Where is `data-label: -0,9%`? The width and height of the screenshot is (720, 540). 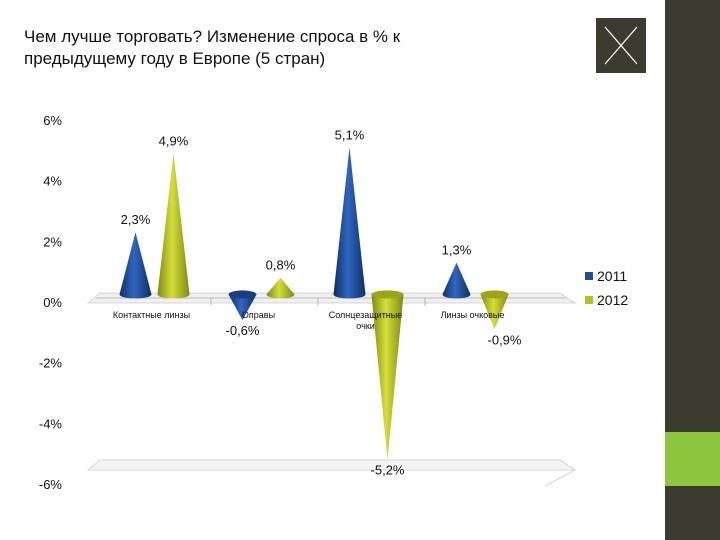
data-label: -0,9% is located at coordinates (505, 339).